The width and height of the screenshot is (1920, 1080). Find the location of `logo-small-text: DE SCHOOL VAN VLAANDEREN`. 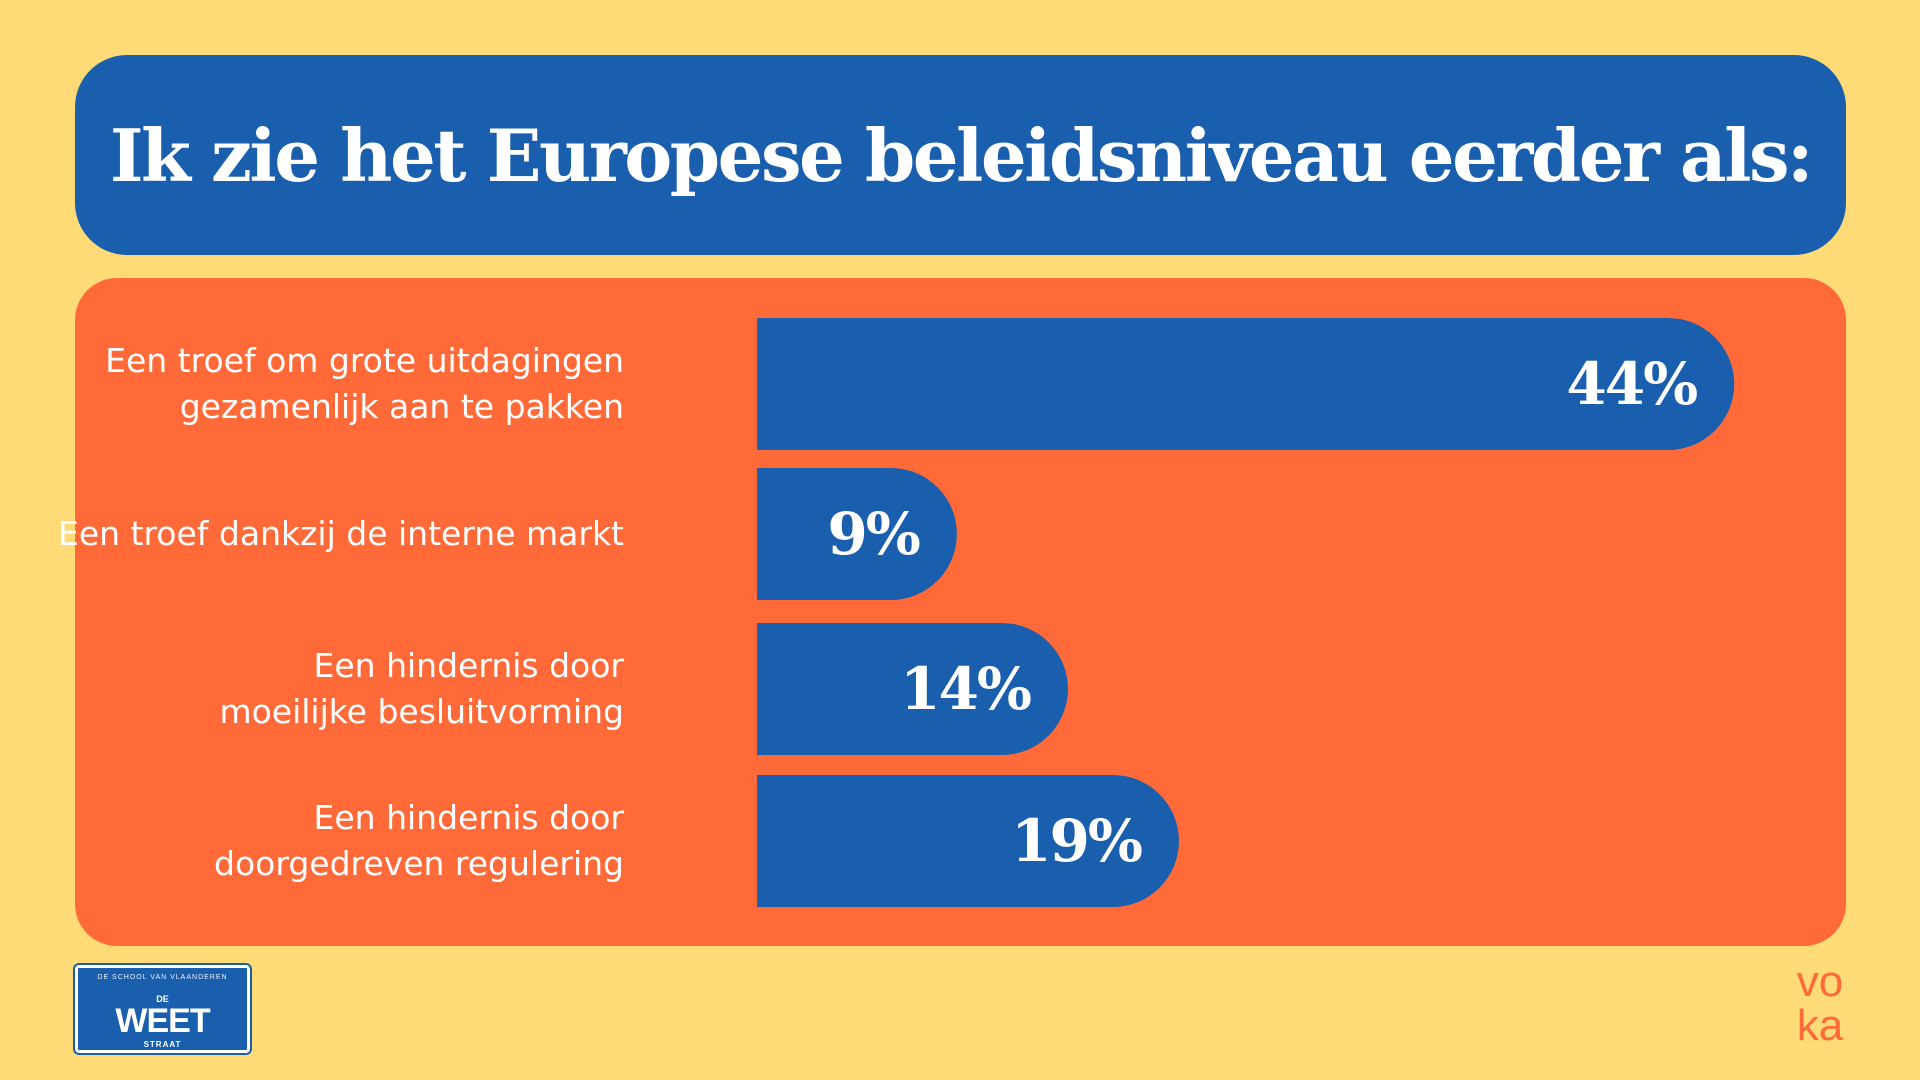

logo-small-text: DE SCHOOL VAN VLAANDEREN is located at coordinates (162, 977).